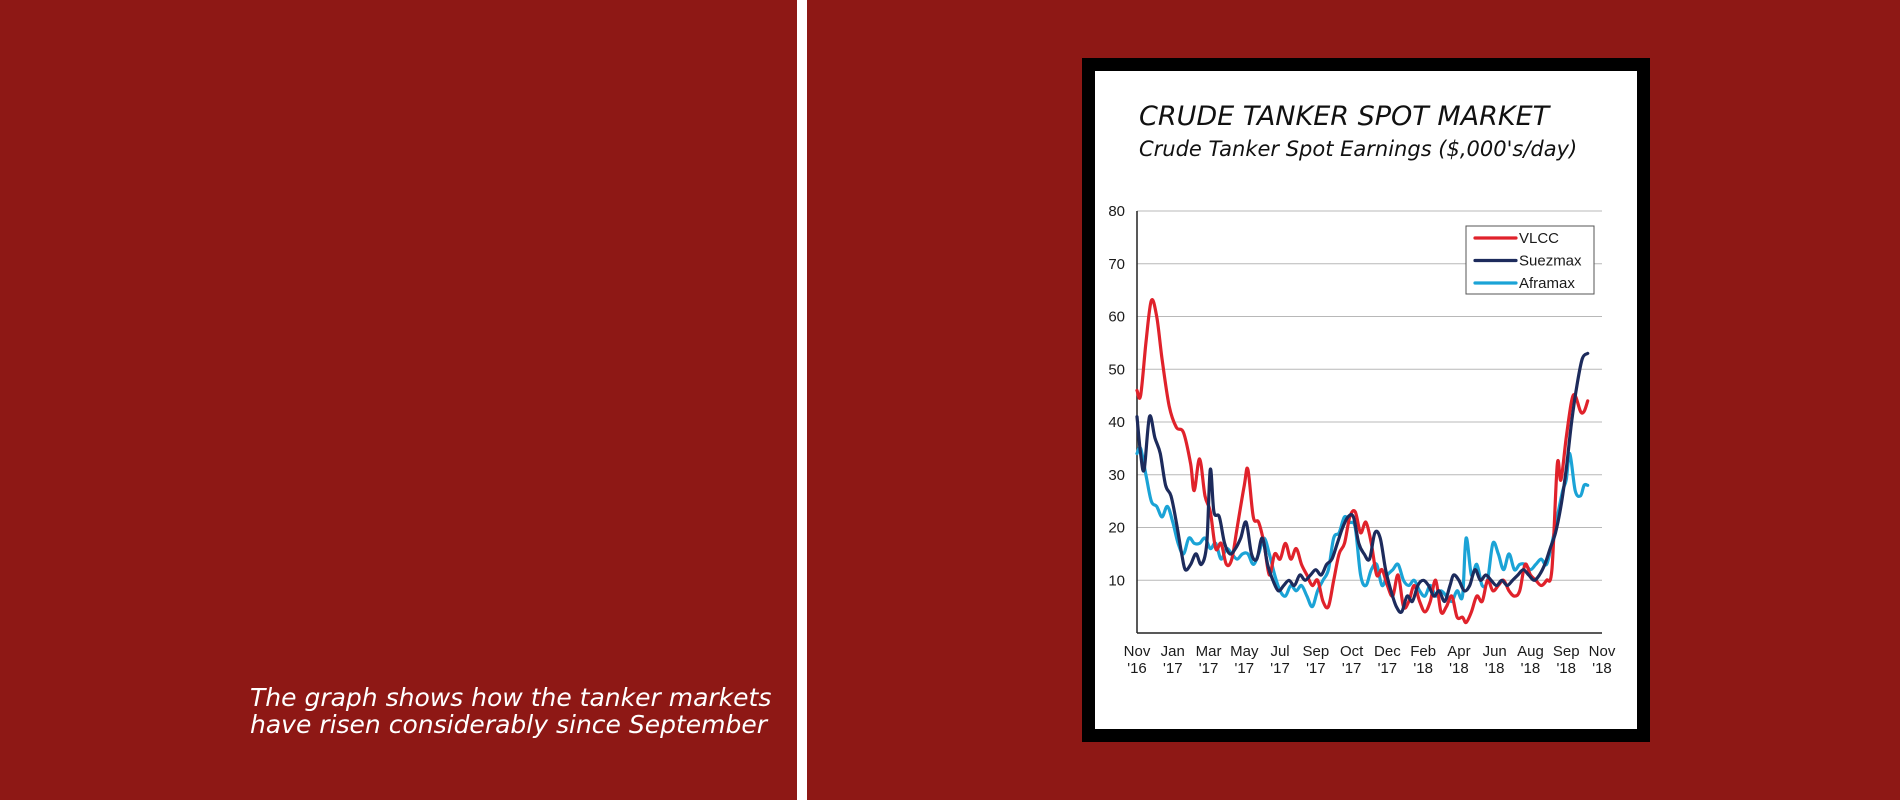  What do you see at coordinates (1495, 668) in the screenshot?
I see `x-tick-label-year-10: '18` at bounding box center [1495, 668].